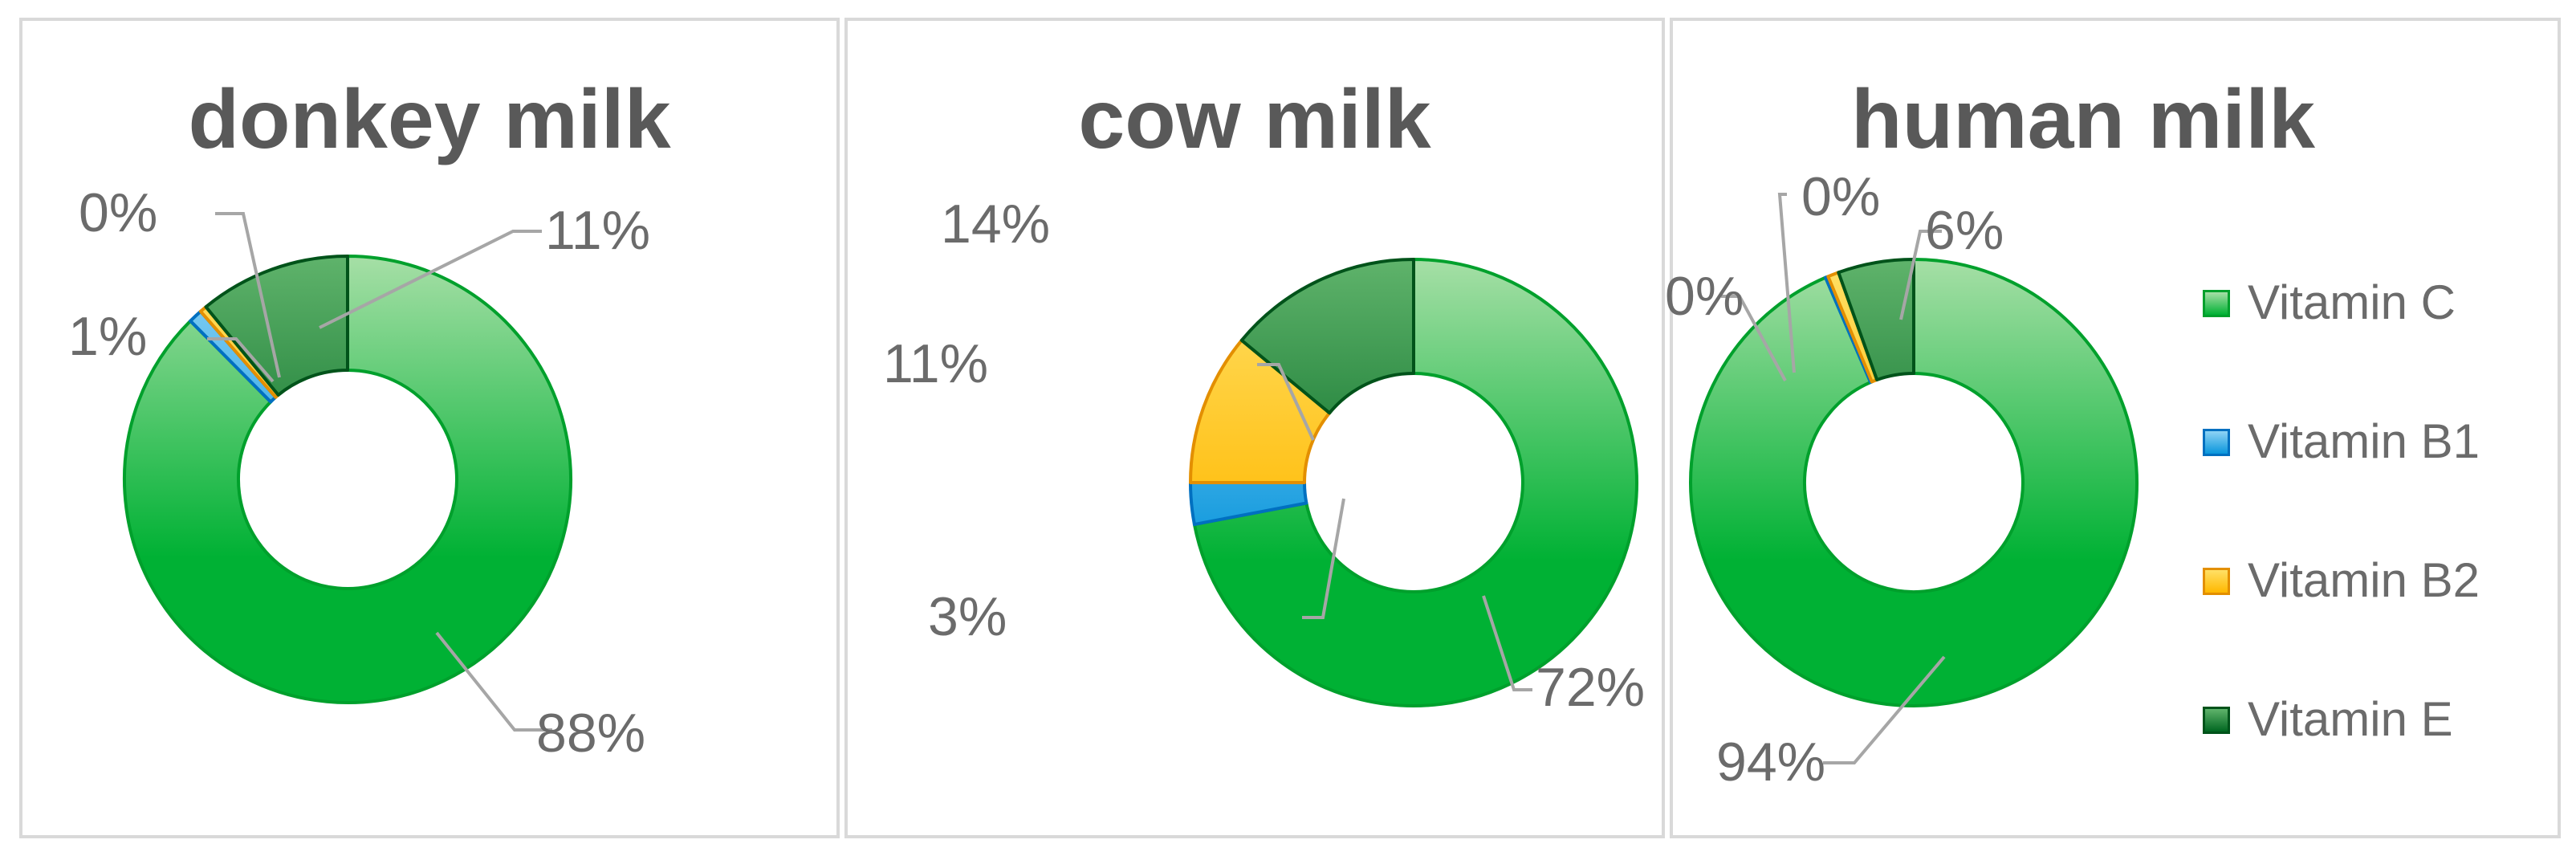  Describe the element at coordinates (597, 230) in the screenshot. I see `data-label-vitamin-e: 11%` at that location.